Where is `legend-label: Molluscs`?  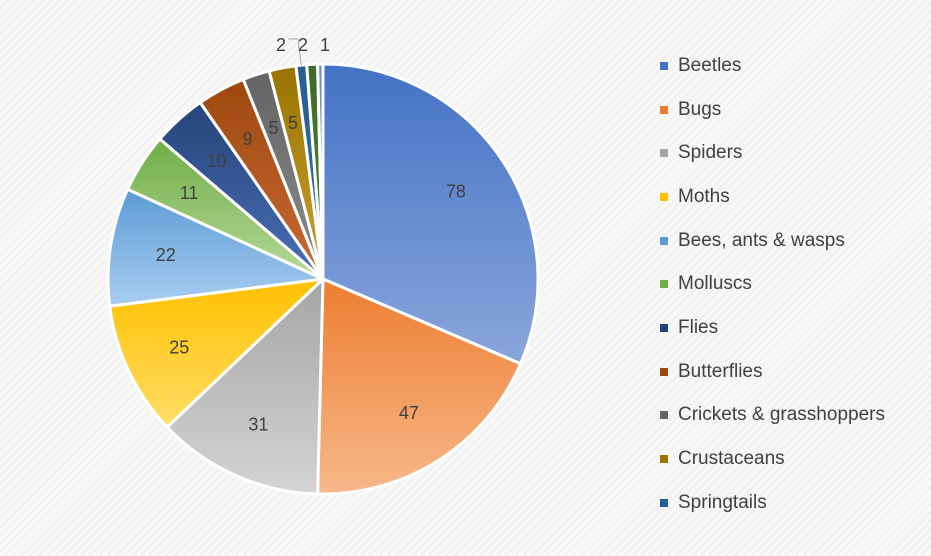 legend-label: Molluscs is located at coordinates (715, 284).